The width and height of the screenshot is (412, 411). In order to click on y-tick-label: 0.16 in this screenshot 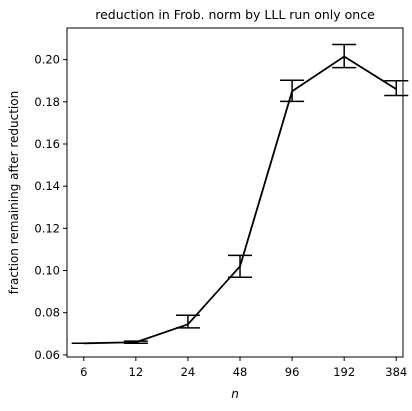, I will do `click(47, 144)`.